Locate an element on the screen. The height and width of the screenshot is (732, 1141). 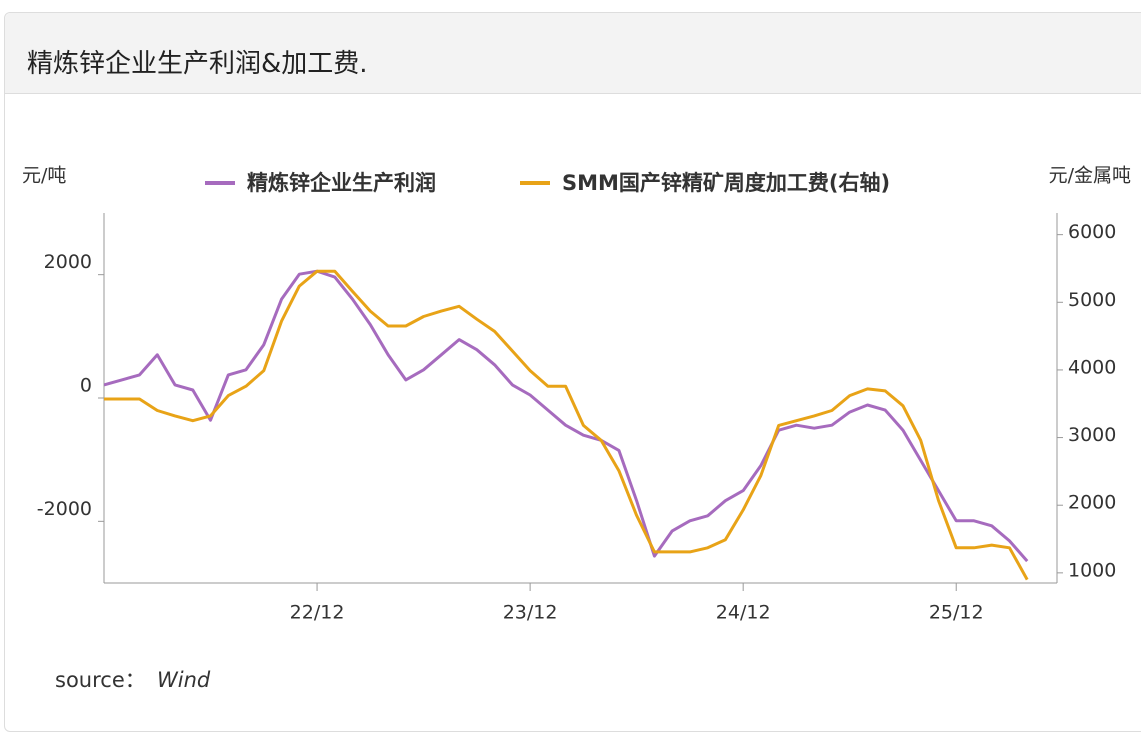
x-tick-label: 24/12 is located at coordinates (743, 613).